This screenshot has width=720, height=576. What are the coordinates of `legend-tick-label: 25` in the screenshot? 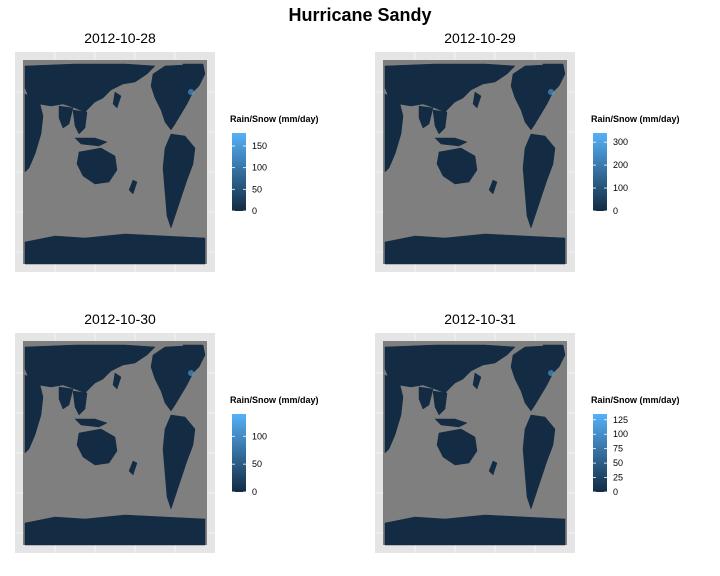 It's located at (618, 478).